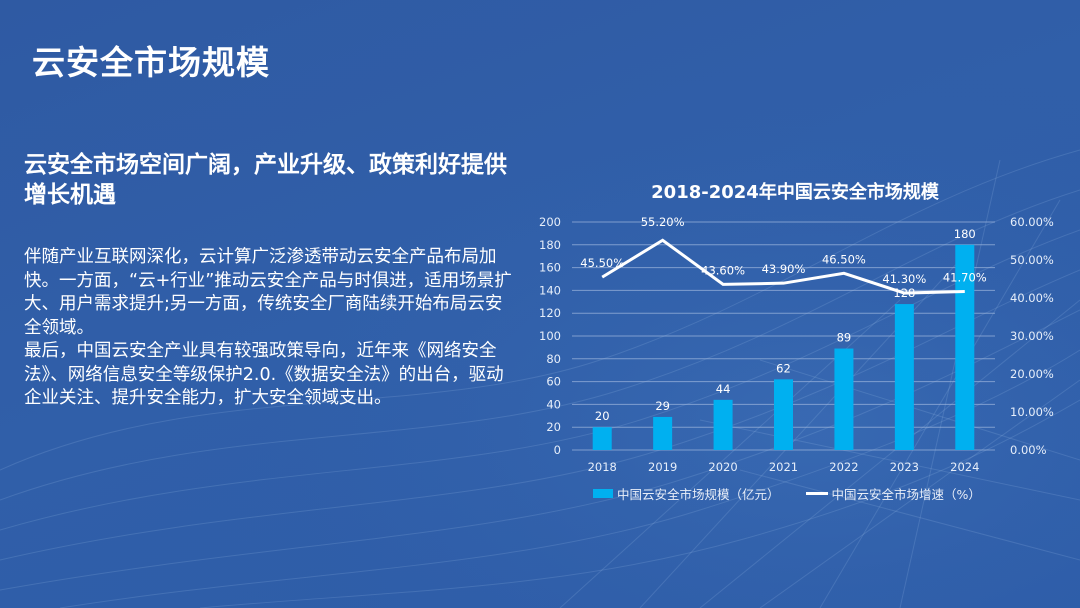  What do you see at coordinates (663, 222) in the screenshot?
I see `line-value-label: 55.20%` at bounding box center [663, 222].